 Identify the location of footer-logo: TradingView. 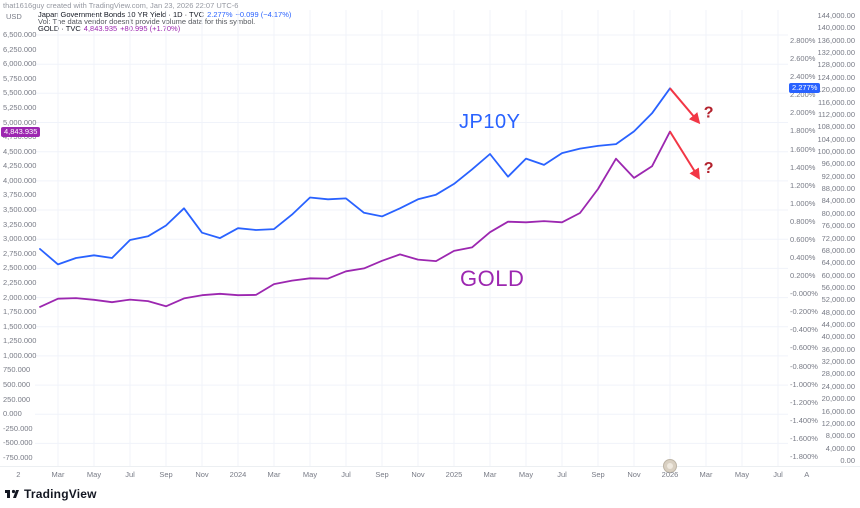
(51, 493).